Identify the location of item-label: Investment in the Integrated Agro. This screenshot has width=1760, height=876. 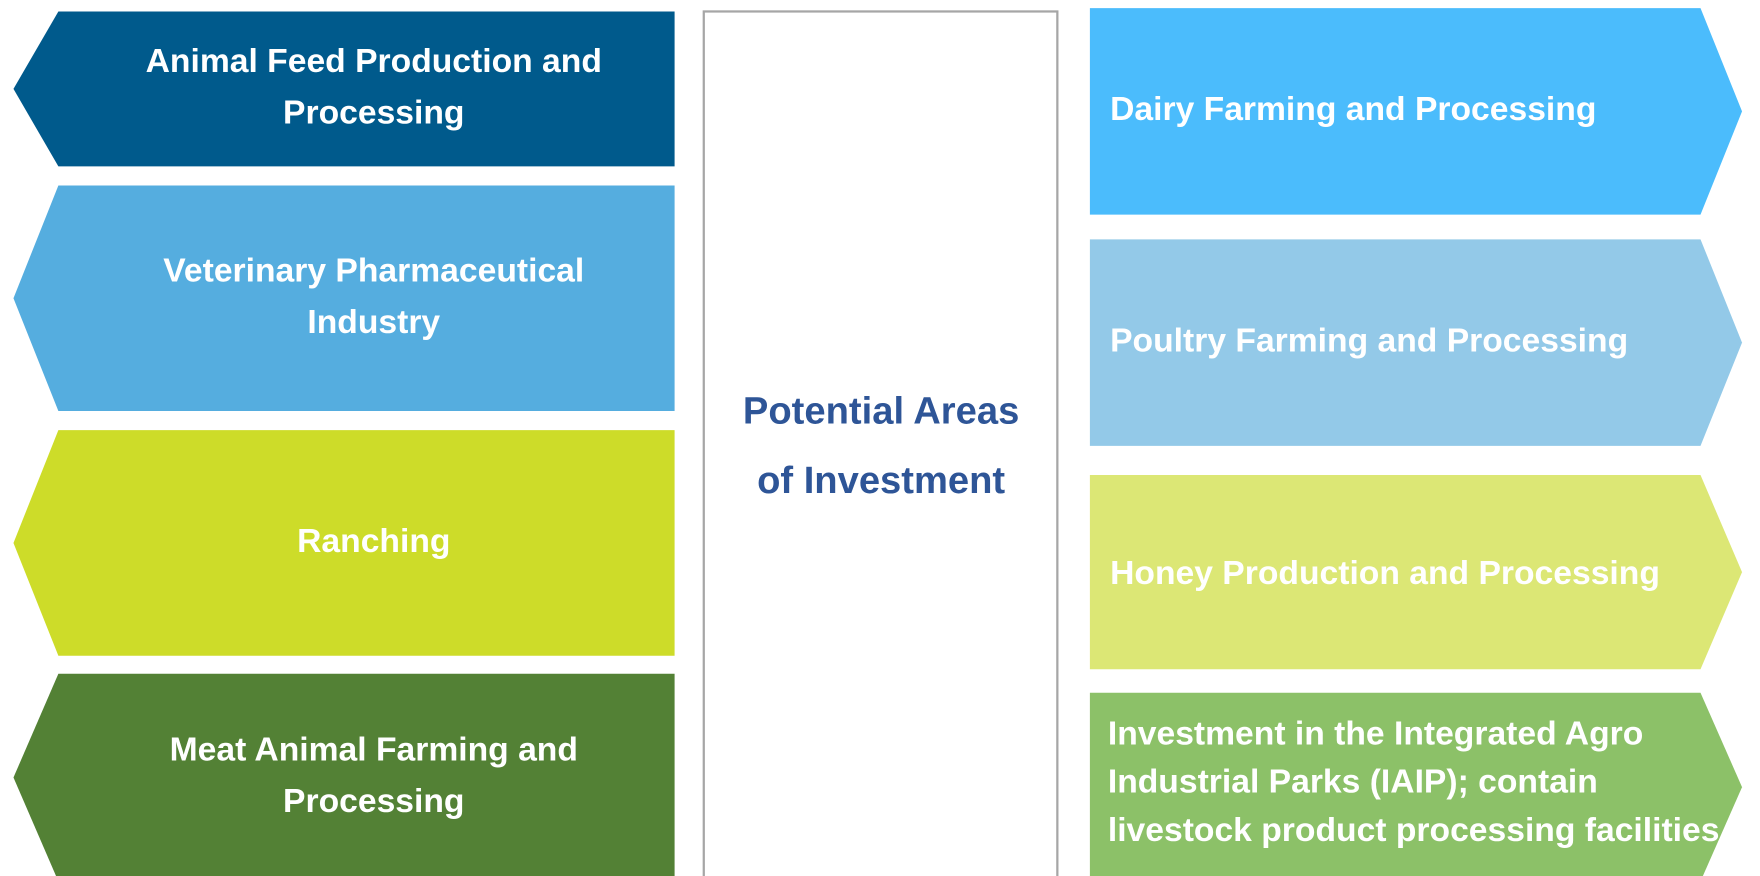
(1375, 733).